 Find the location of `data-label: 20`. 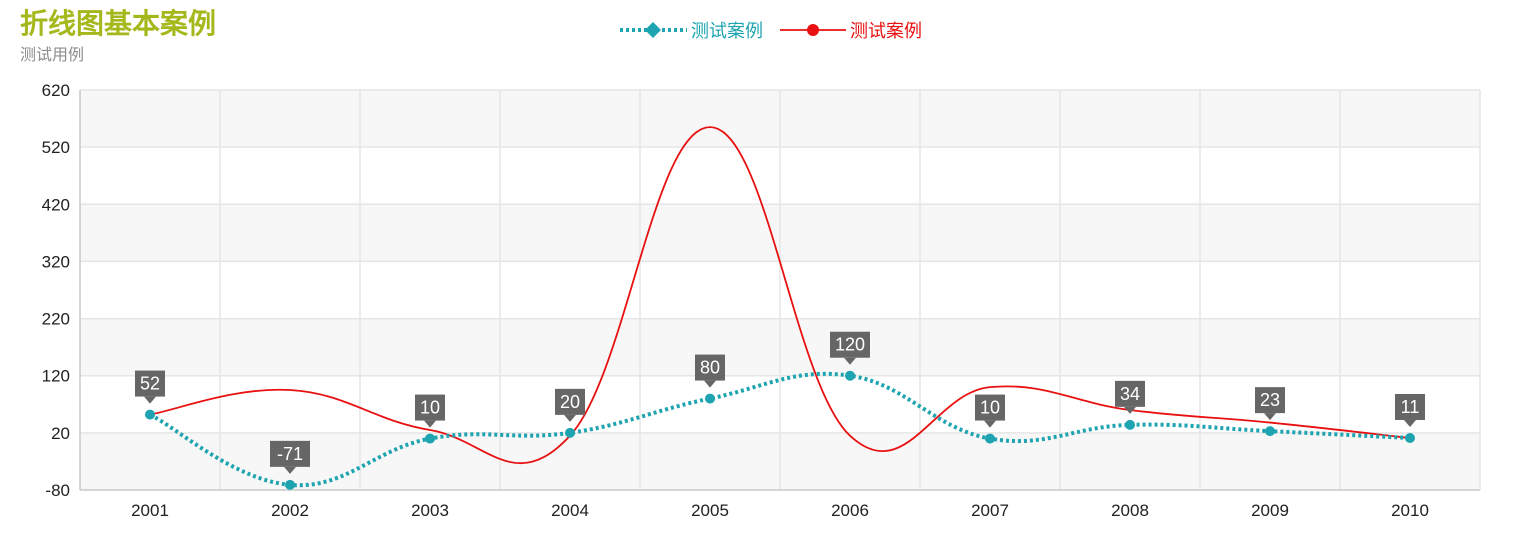

data-label: 20 is located at coordinates (570, 405).